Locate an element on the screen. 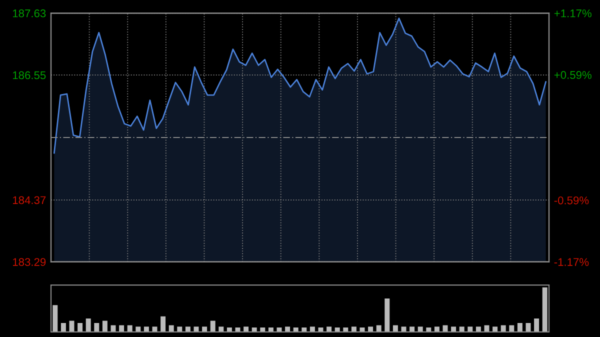 The width and height of the screenshot is (600, 337). y-tick-label: 184.37 is located at coordinates (29, 200).